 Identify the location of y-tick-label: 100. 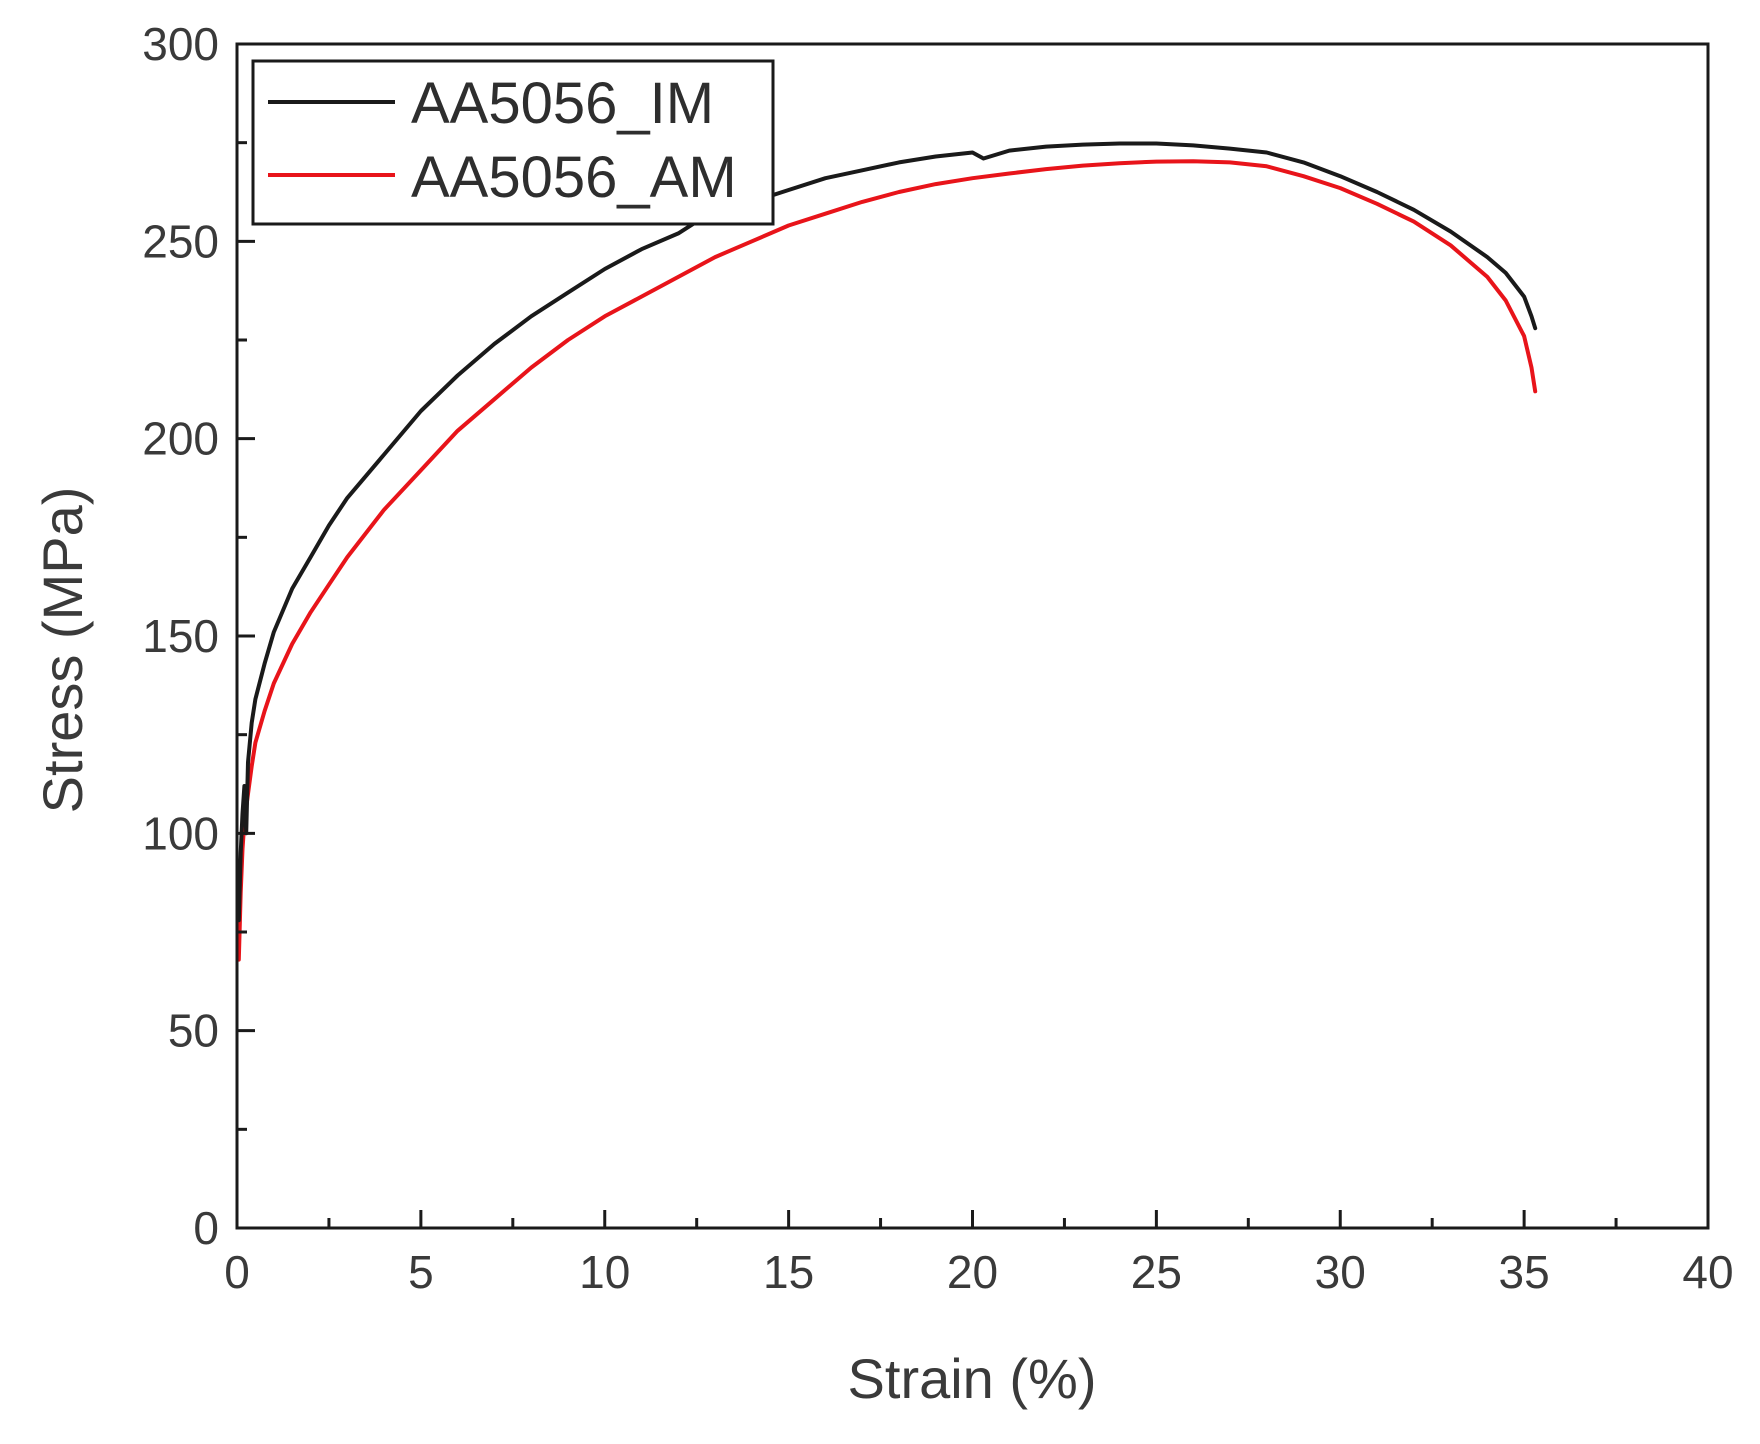
(180, 833).